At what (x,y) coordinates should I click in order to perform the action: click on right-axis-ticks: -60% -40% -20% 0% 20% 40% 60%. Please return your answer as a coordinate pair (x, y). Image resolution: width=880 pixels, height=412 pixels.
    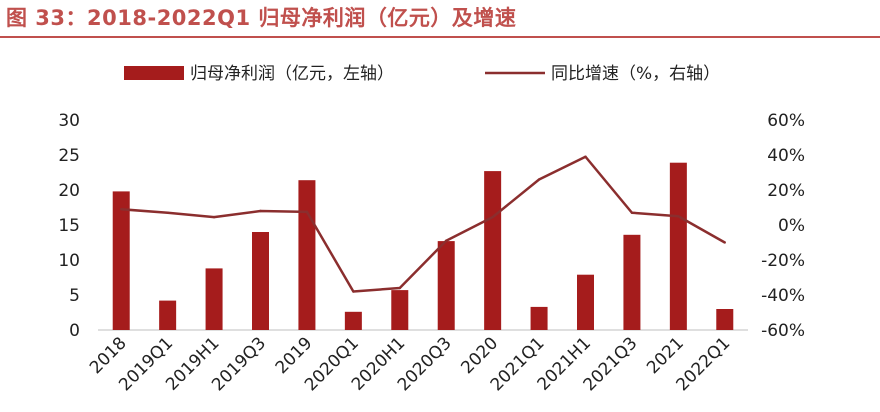
    Looking at the image, I should click on (783, 226).